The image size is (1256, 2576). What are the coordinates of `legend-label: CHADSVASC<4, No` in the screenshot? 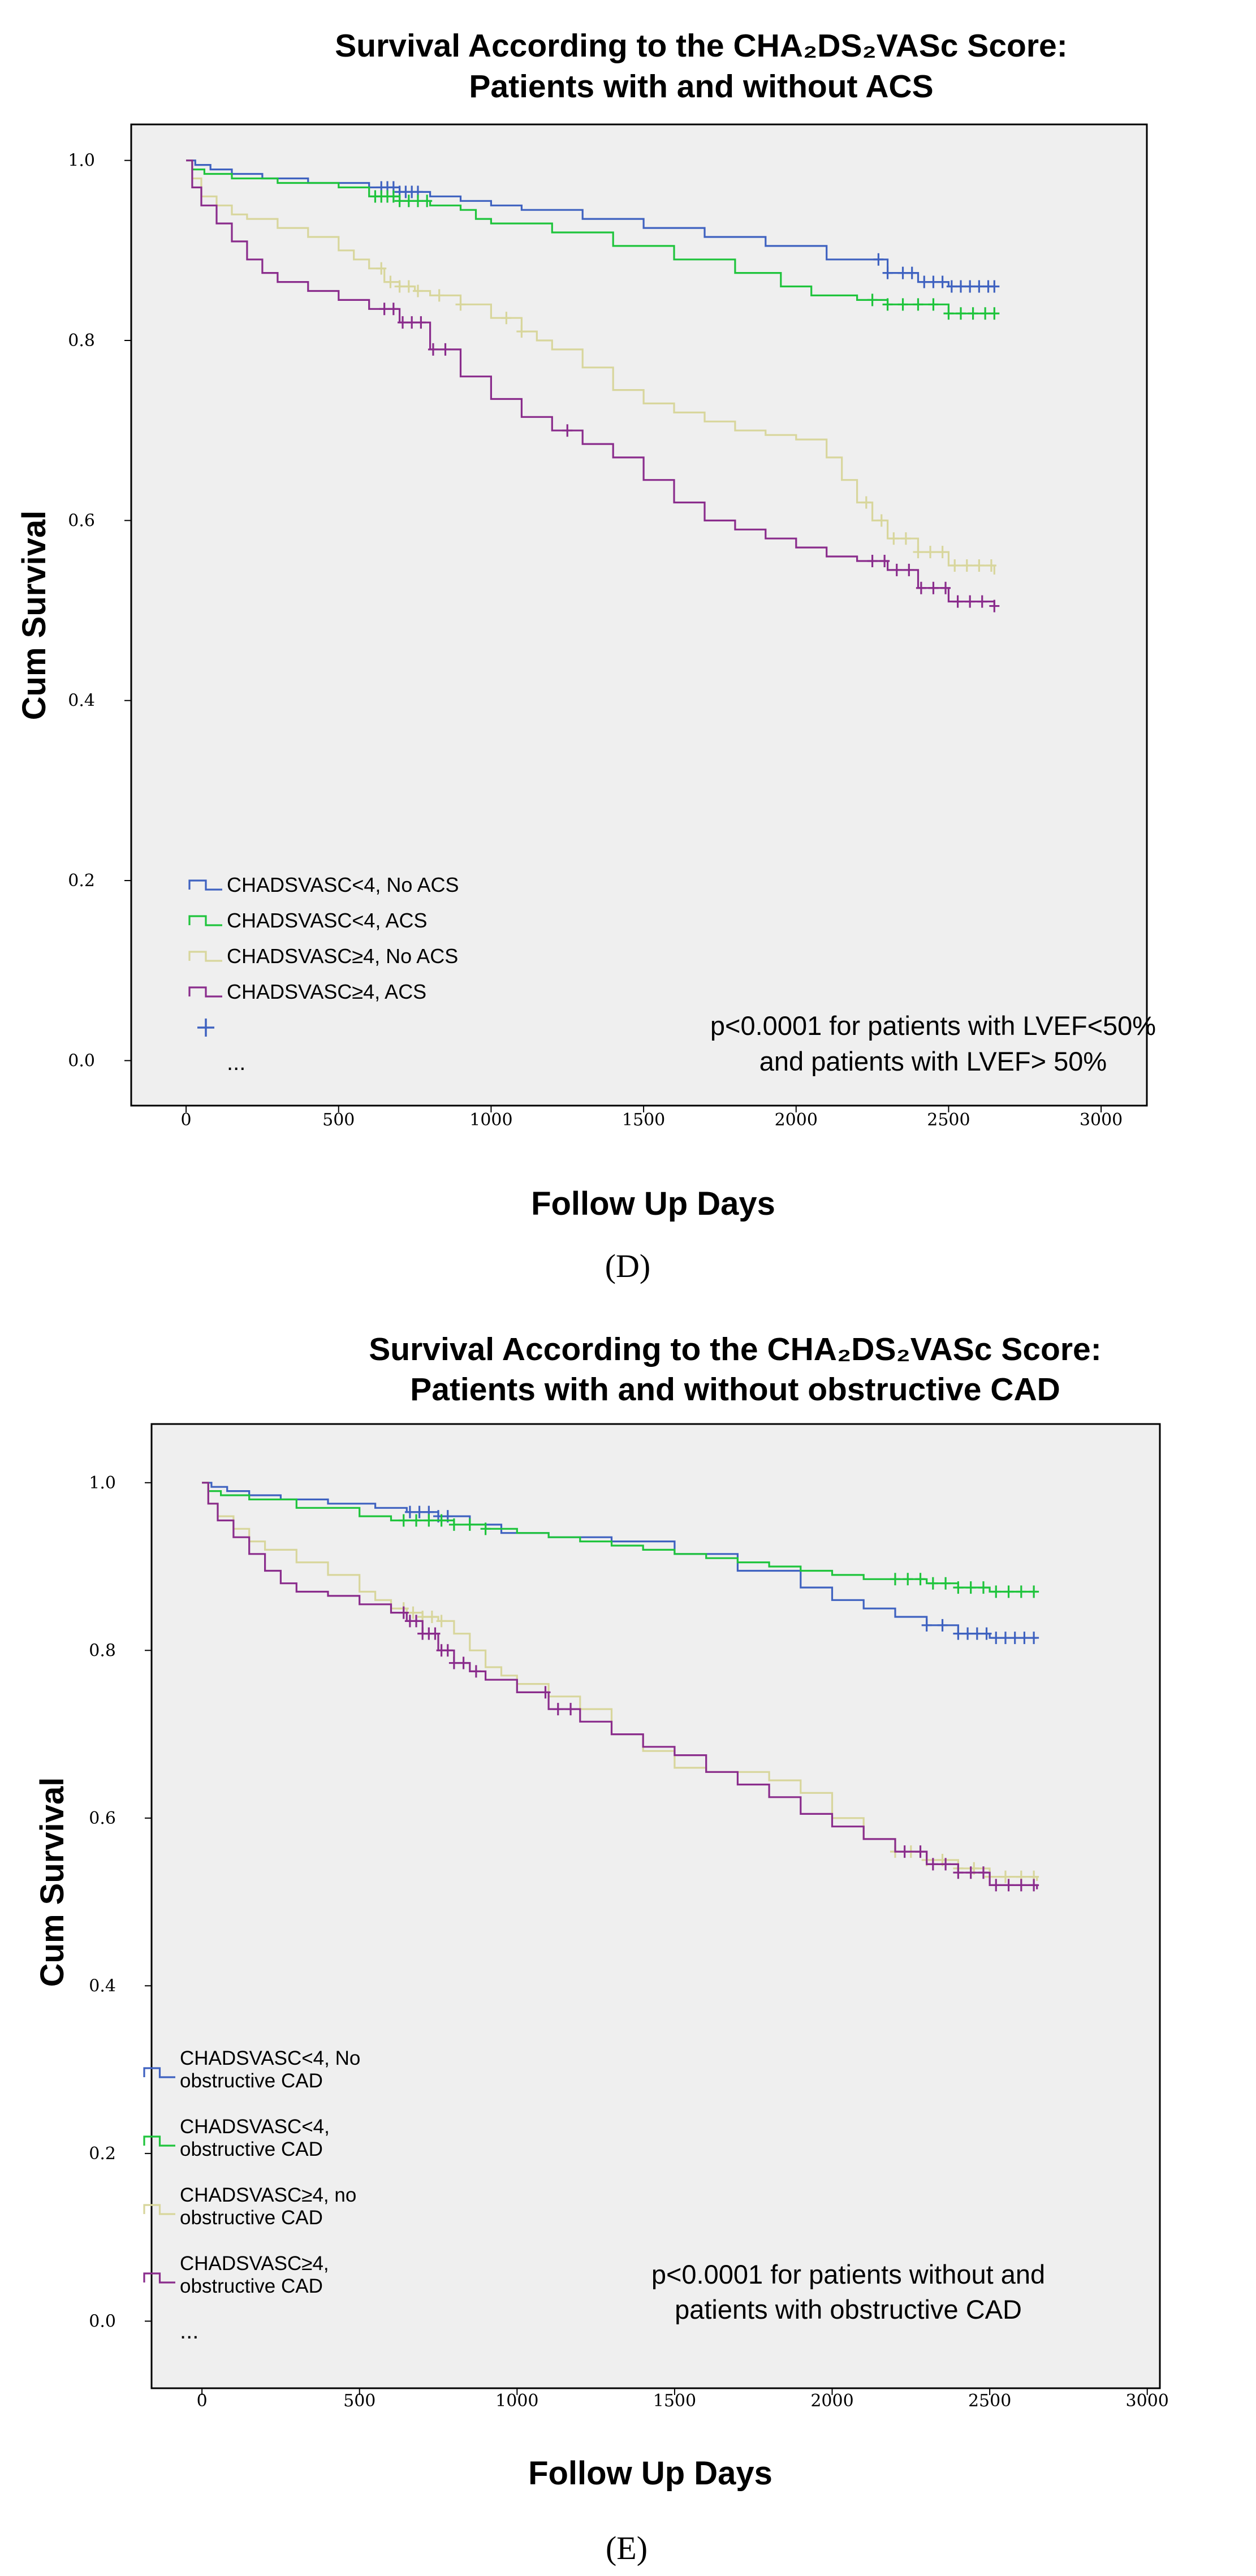 It's located at (270, 2058).